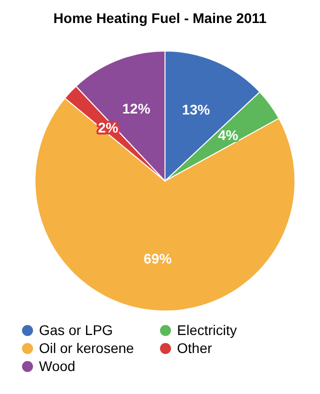 This screenshot has height=394, width=320. Describe the element at coordinates (160, 18) in the screenshot. I see `chart-title: Home Heating Fuel - Maine 2011` at that location.